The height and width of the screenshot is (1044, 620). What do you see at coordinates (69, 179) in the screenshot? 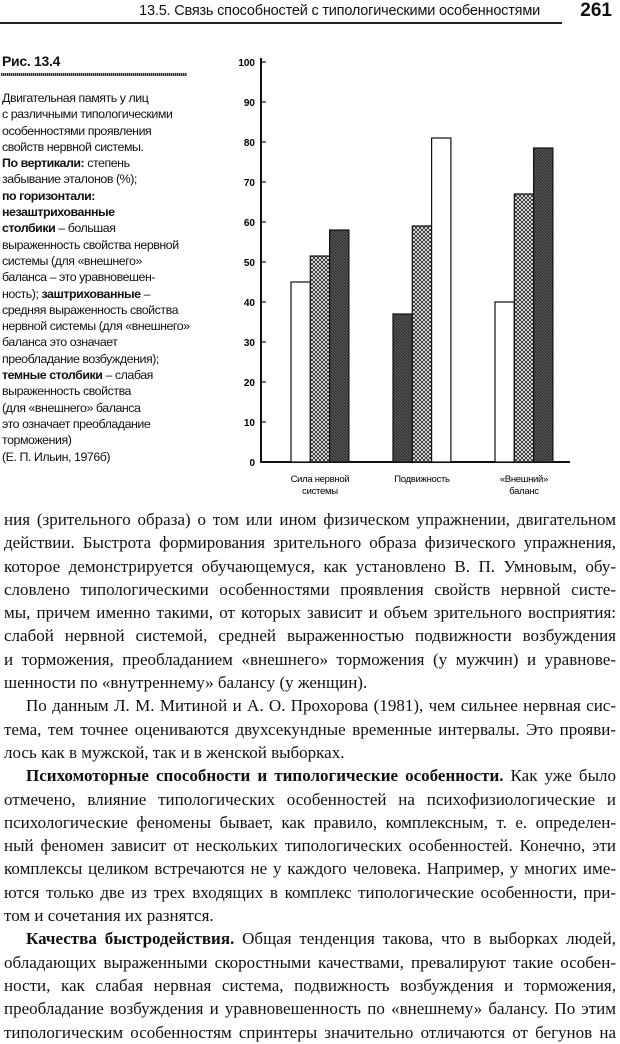
I see `caption-text: забывание эталонов (%);` at bounding box center [69, 179].